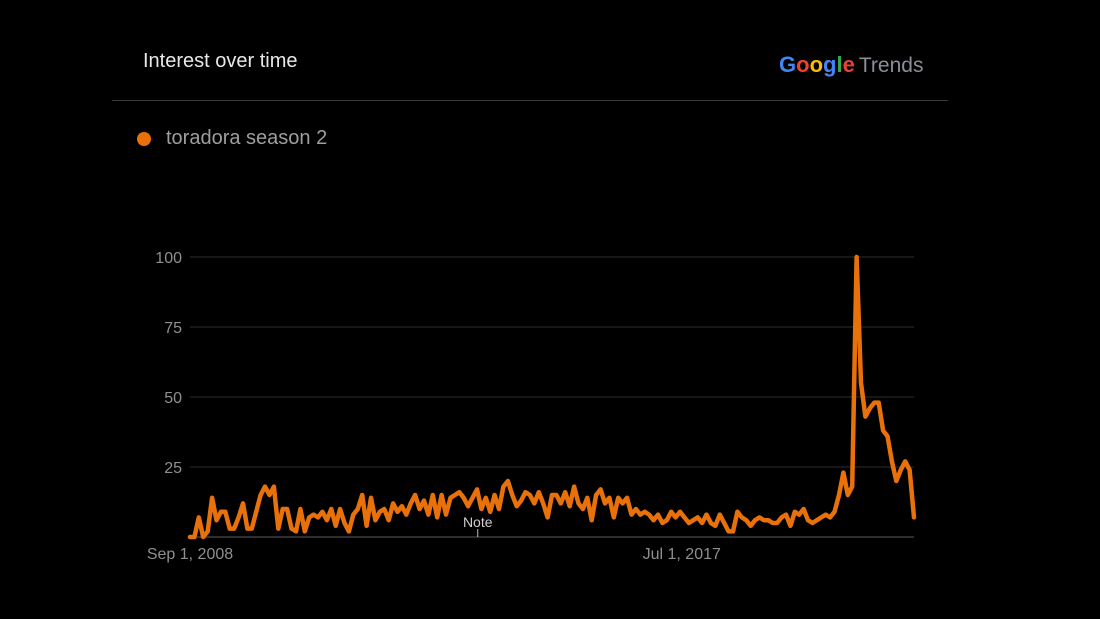 The image size is (1100, 619). What do you see at coordinates (173, 398) in the screenshot?
I see `y-tick-label: 50` at bounding box center [173, 398].